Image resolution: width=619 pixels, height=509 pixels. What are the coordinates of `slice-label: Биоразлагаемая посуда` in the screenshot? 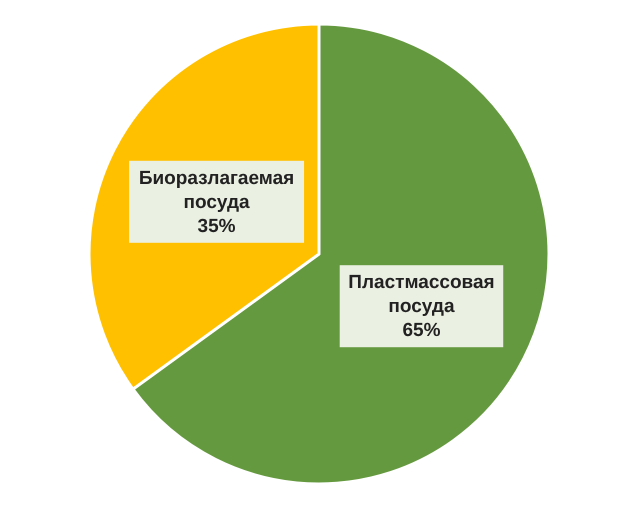 It's located at (216, 190).